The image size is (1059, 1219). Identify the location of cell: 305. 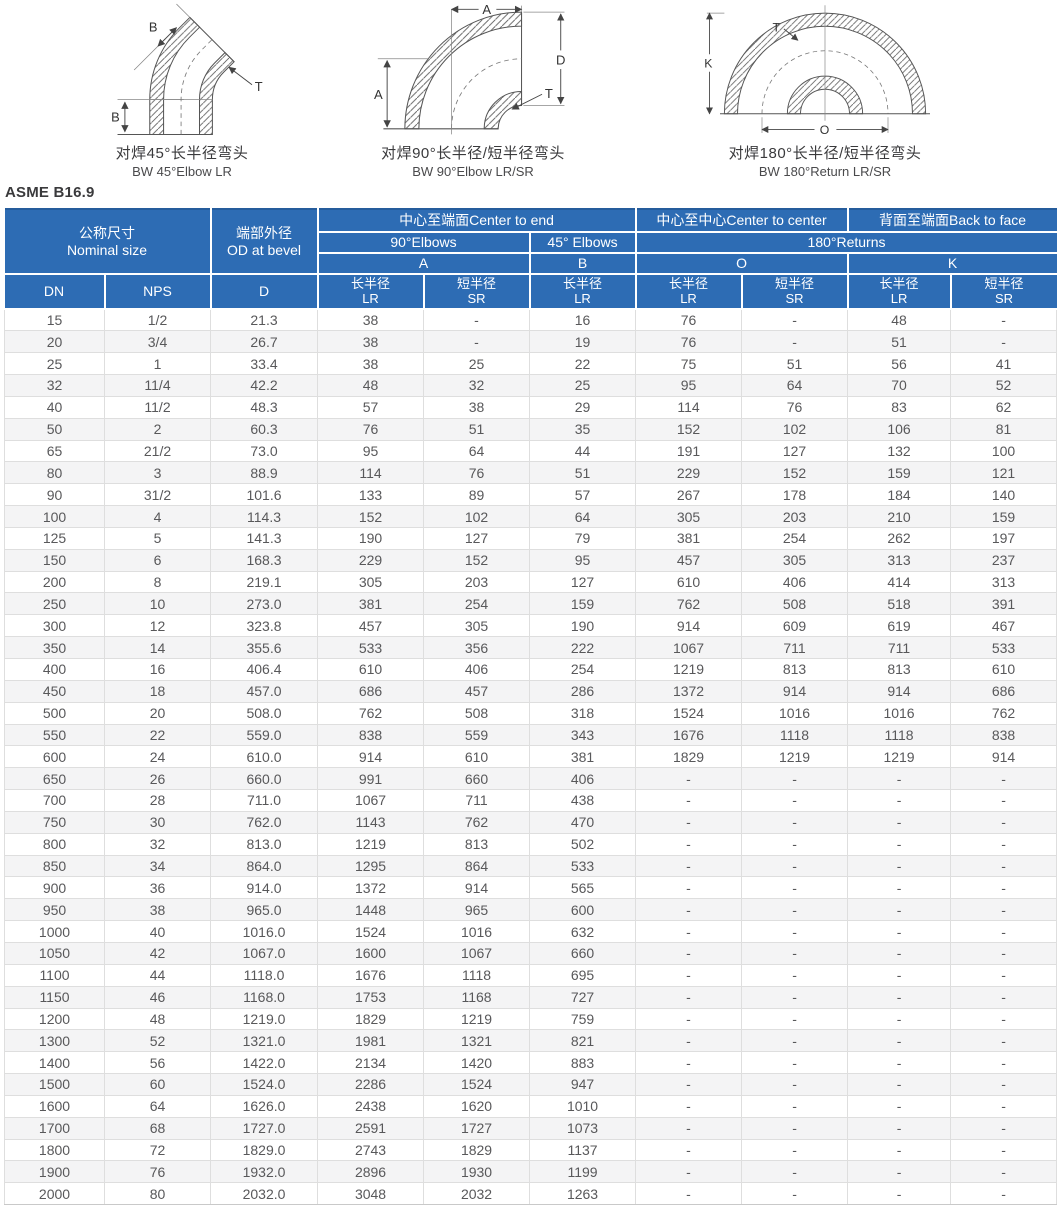
(477, 626).